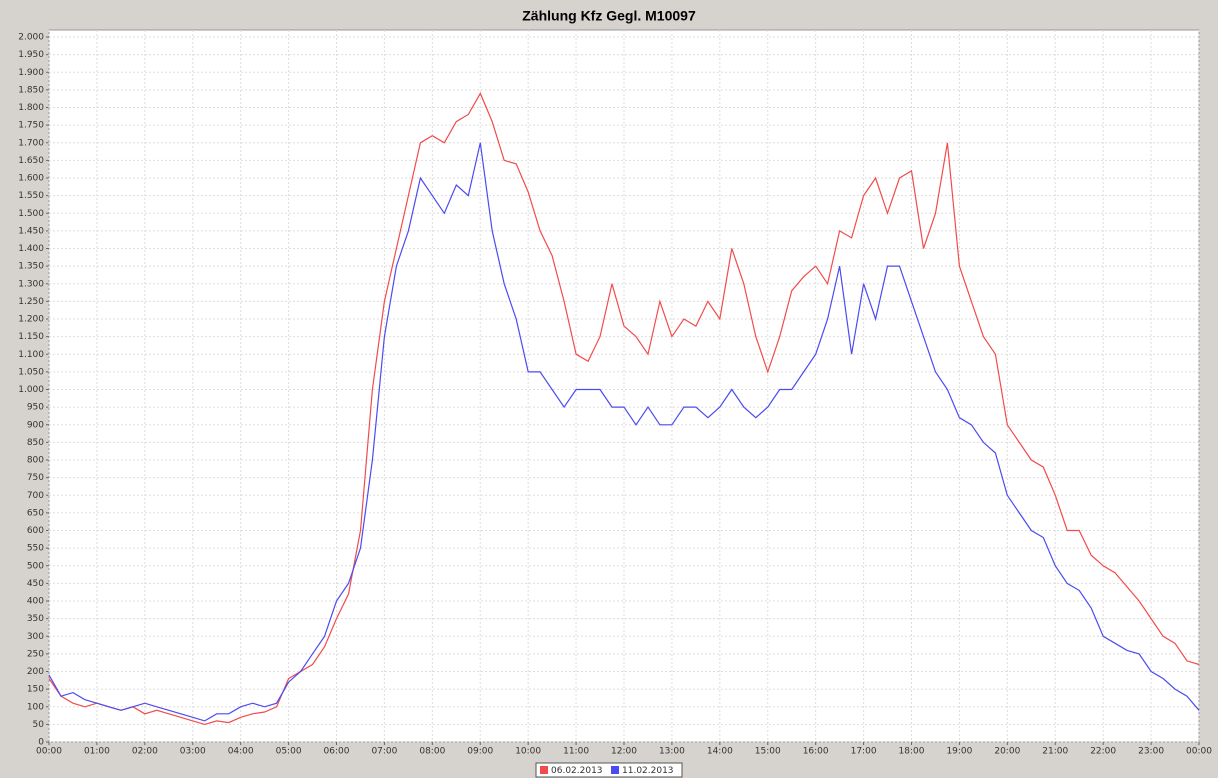 The height and width of the screenshot is (778, 1218). Describe the element at coordinates (31, 108) in the screenshot. I see `y-tick-label: 1.800` at that location.